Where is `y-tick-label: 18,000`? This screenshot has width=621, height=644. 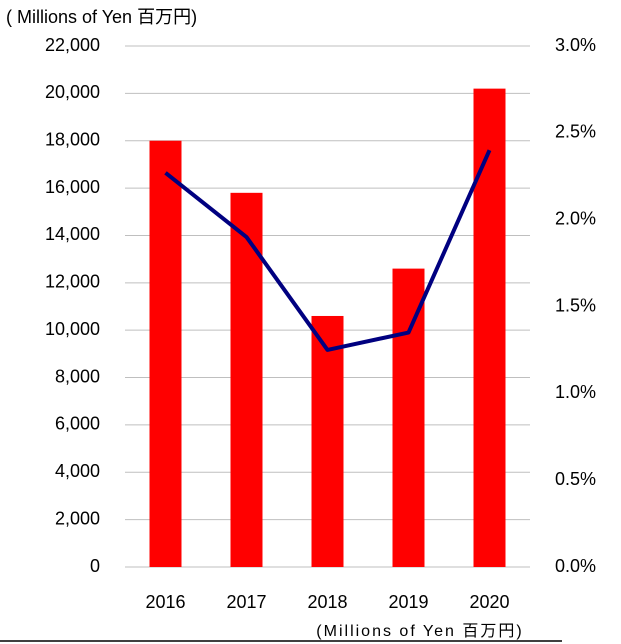 y-tick-label: 18,000 is located at coordinates (72, 139).